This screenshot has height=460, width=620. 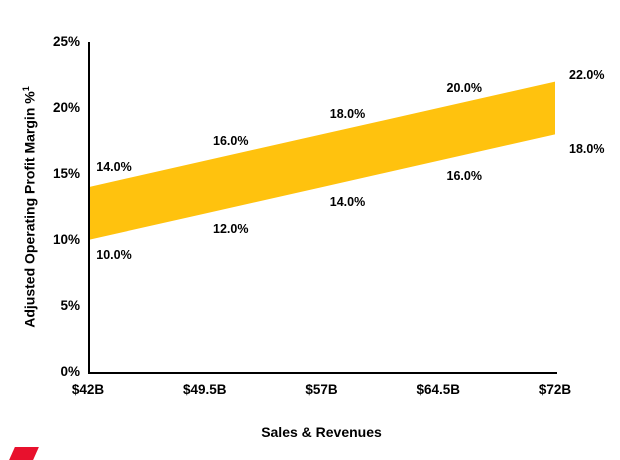 What do you see at coordinates (70, 305) in the screenshot?
I see `y-tick-label: 5%` at bounding box center [70, 305].